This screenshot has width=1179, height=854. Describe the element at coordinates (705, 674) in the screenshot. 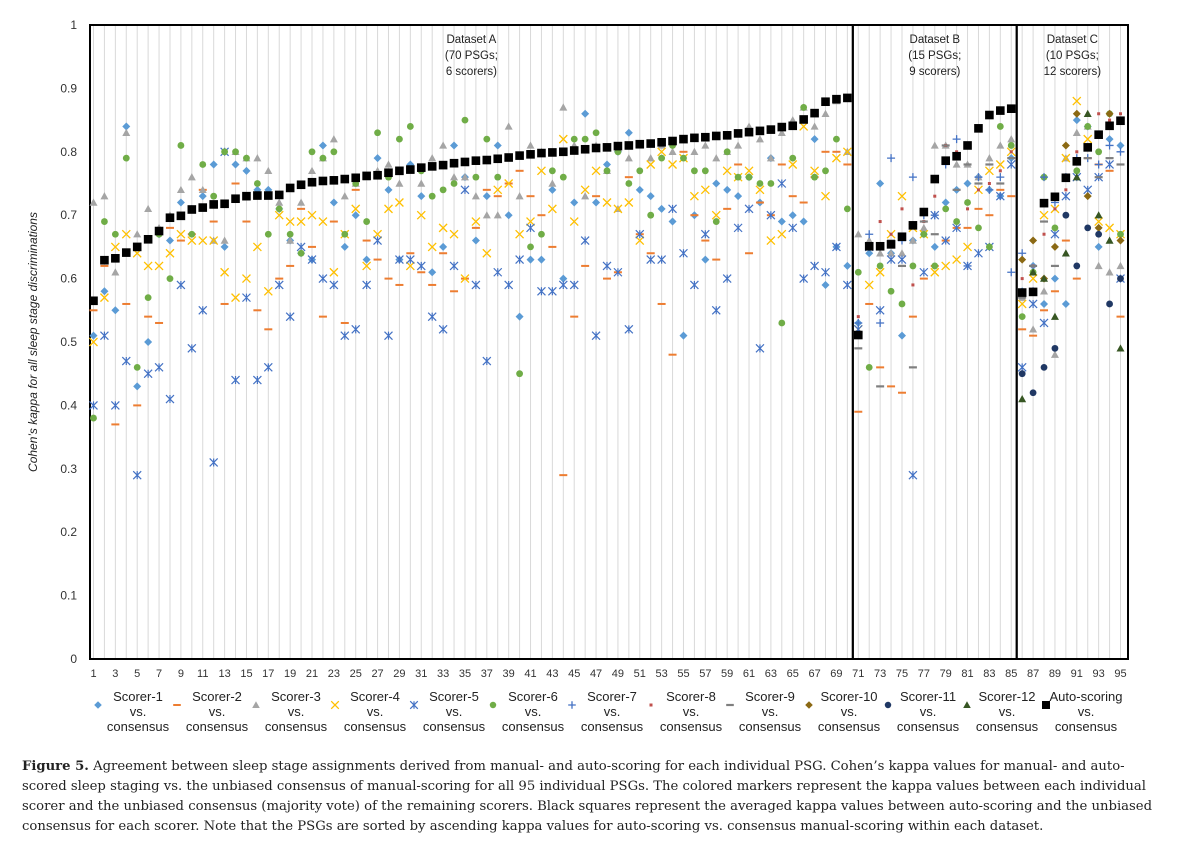

I see `x-tick-label: 57` at that location.